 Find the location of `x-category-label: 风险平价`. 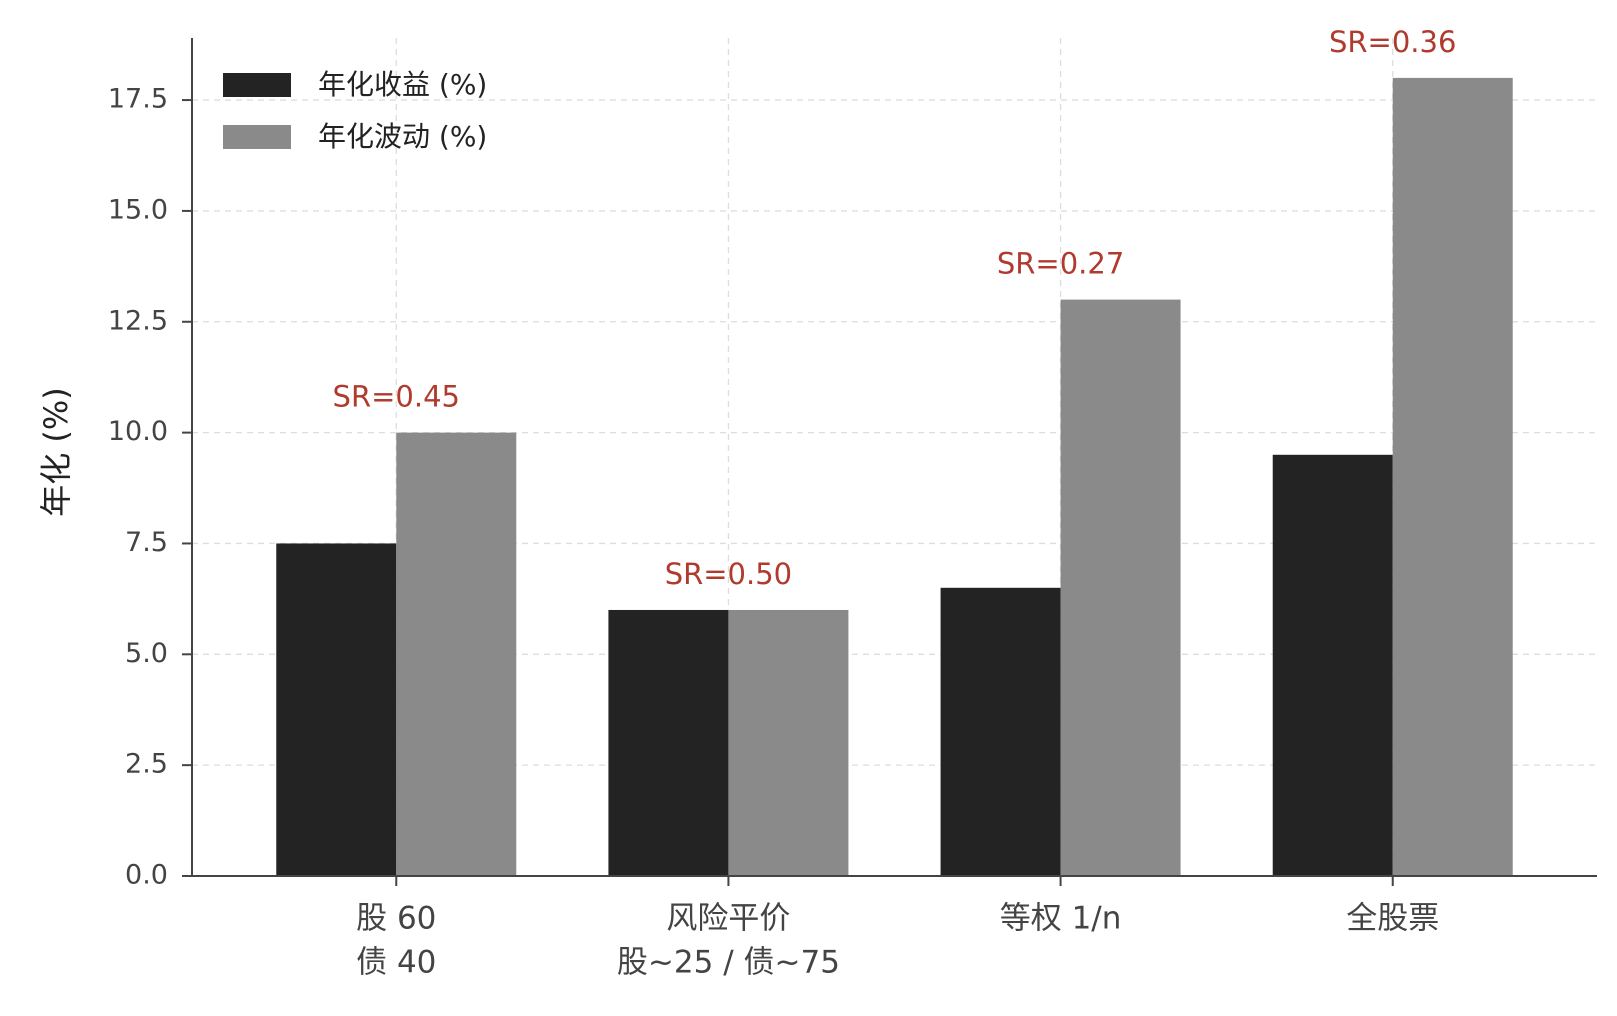

x-category-label: 风险平价 is located at coordinates (728, 919).